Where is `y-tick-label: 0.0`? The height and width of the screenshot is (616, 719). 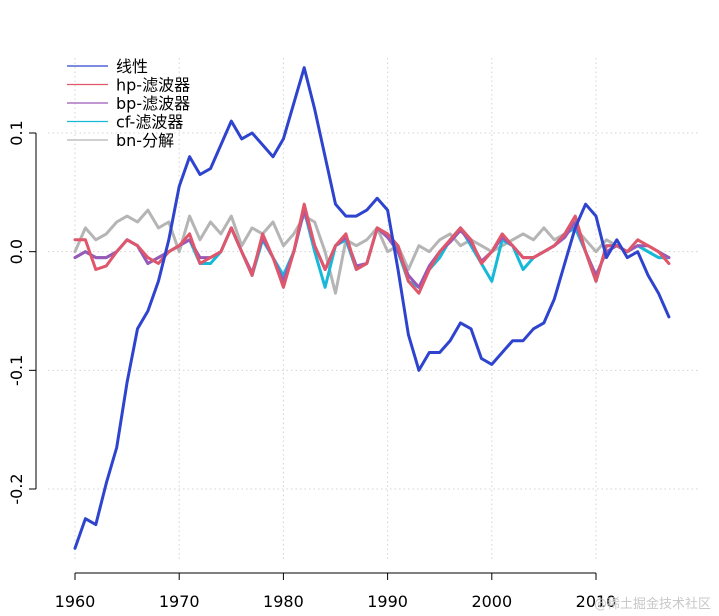 y-tick-label: 0.0 is located at coordinates (16, 251).